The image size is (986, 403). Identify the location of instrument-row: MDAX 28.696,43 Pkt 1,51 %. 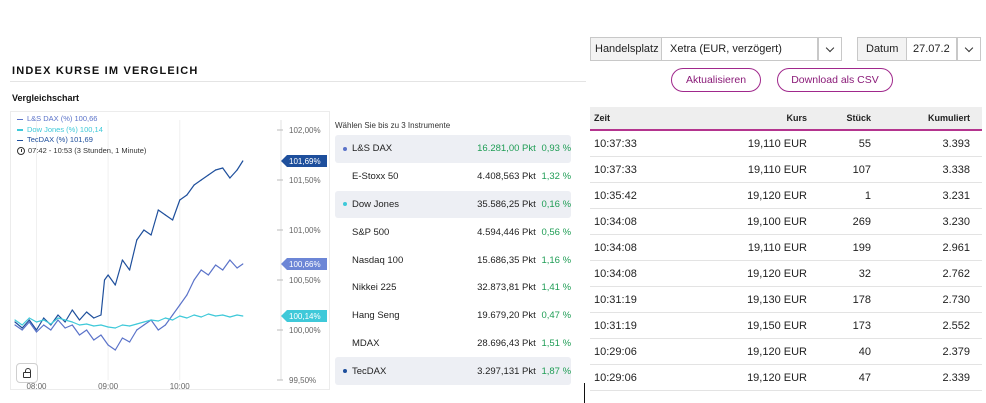
(453, 344).